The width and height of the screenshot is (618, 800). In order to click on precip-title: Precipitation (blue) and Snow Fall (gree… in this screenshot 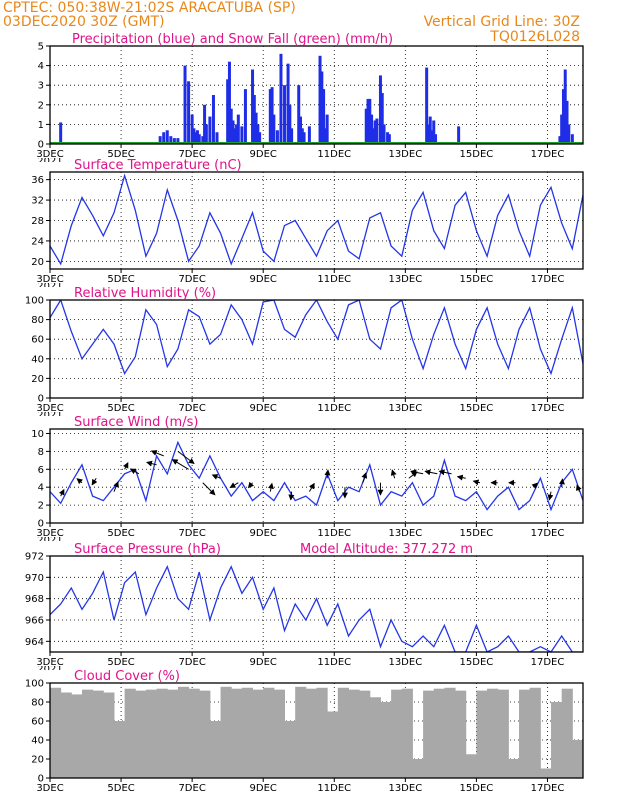, I will do `click(232, 39)`.